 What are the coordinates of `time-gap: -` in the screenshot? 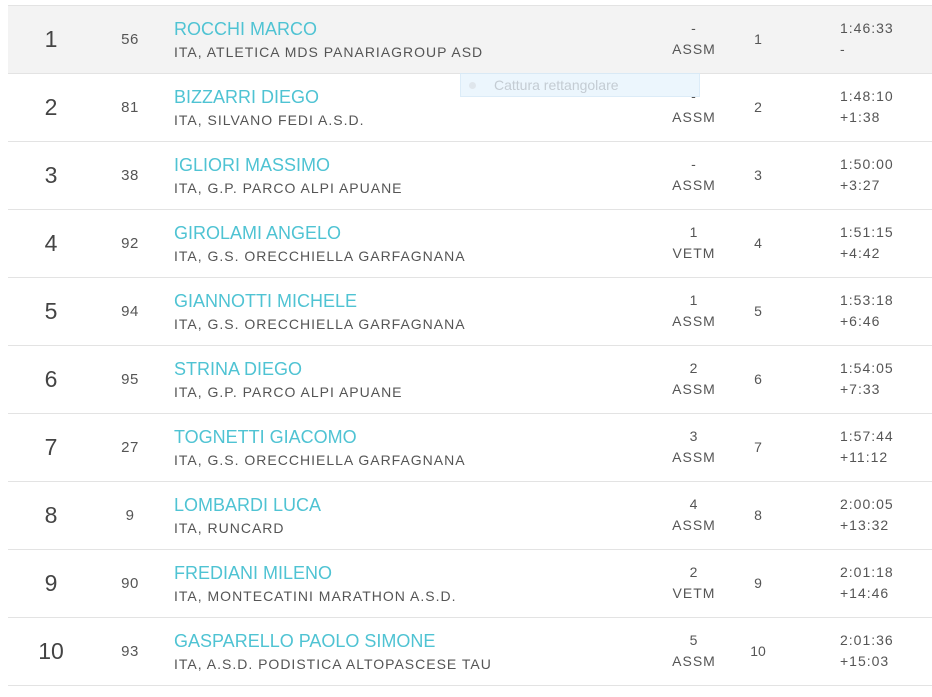 It's located at (843, 49).